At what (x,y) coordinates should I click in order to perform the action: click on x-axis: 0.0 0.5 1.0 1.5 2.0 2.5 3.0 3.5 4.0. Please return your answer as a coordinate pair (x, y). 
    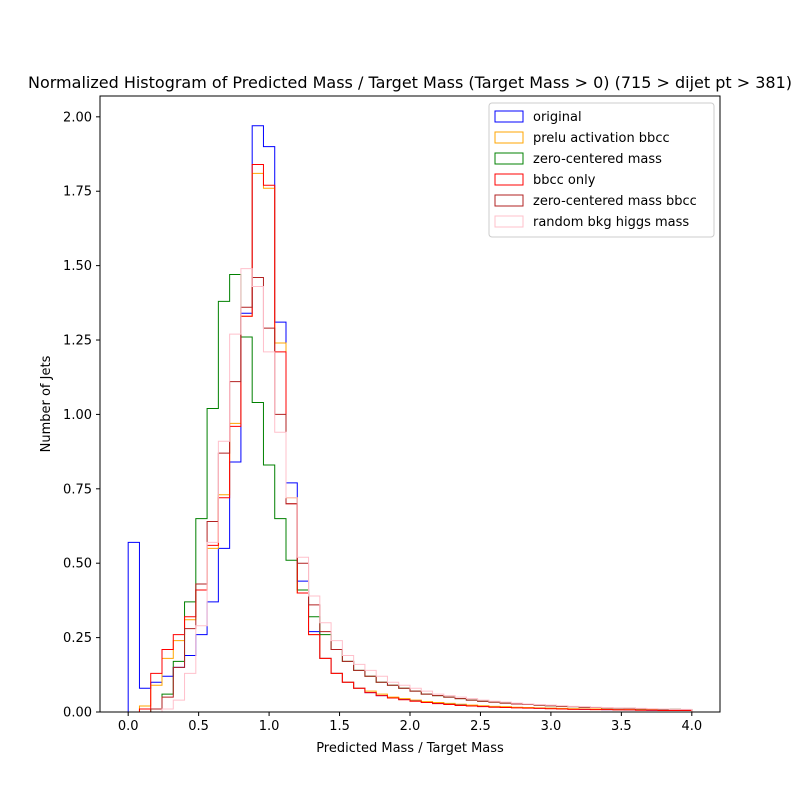
    Looking at the image, I should click on (410, 723).